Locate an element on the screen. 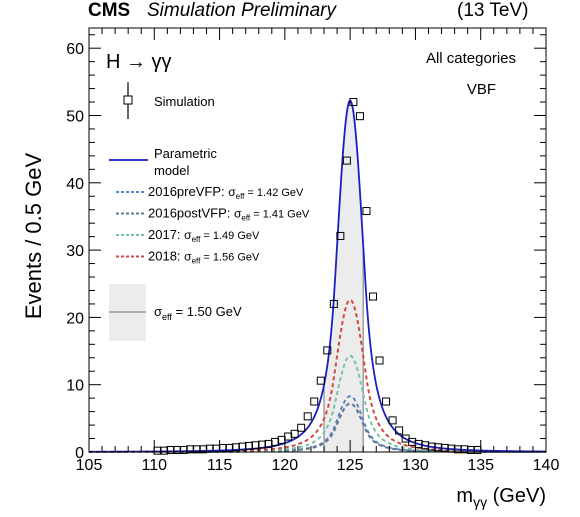 The image size is (580, 517). y-tick-label: 10 is located at coordinates (75, 386).